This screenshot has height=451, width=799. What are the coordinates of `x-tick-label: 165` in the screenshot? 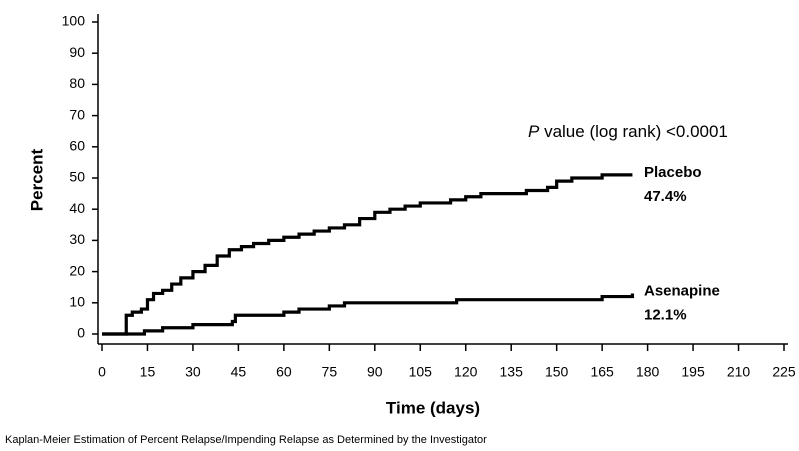 It's located at (602, 372).